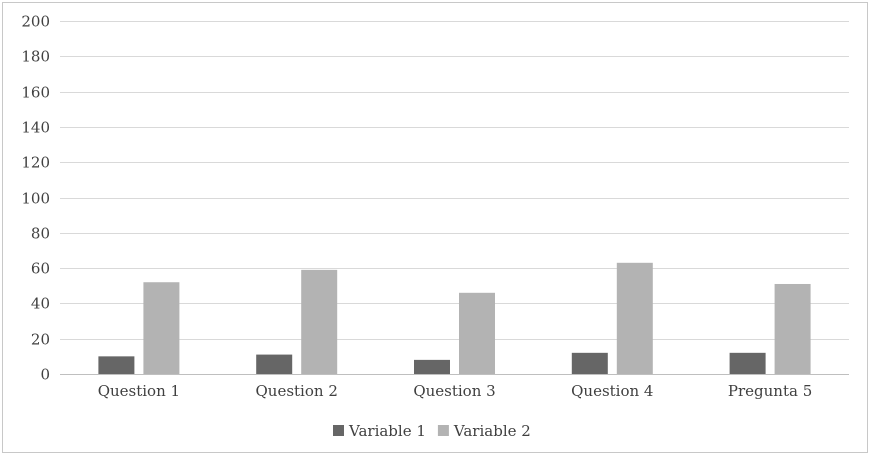 The width and height of the screenshot is (872, 457). I want to click on y-tick-label: 160, so click(35, 93).